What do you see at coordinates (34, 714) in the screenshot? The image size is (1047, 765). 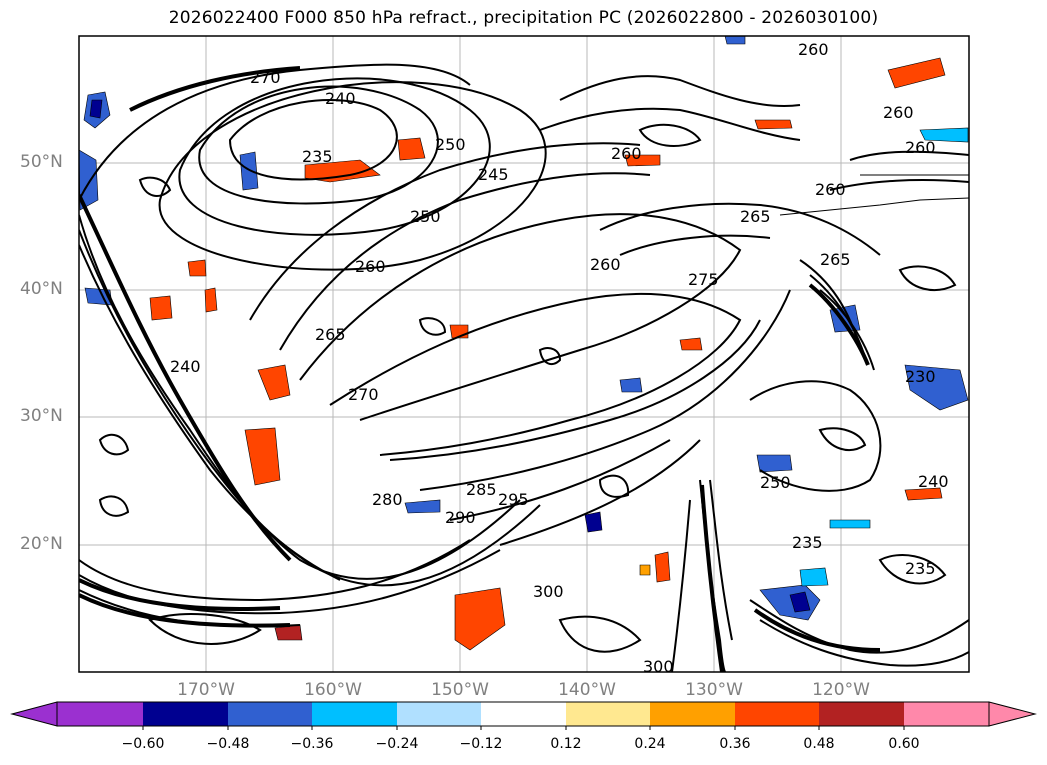 I see `colorbar-extend-left` at bounding box center [34, 714].